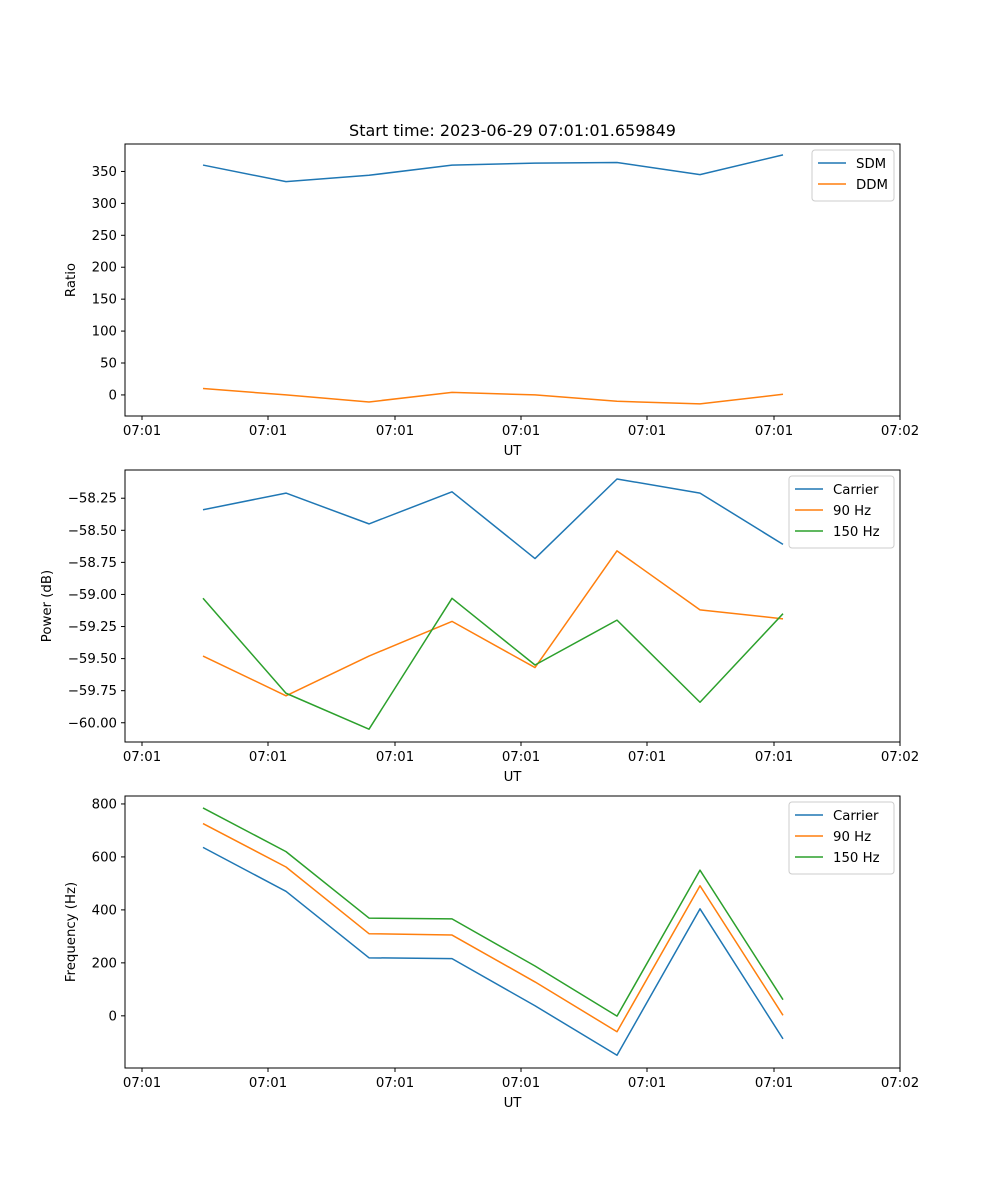 The image size is (1000, 1200). Describe the element at coordinates (92, 499) in the screenshot. I see `y-tick-label: −58.25` at that location.